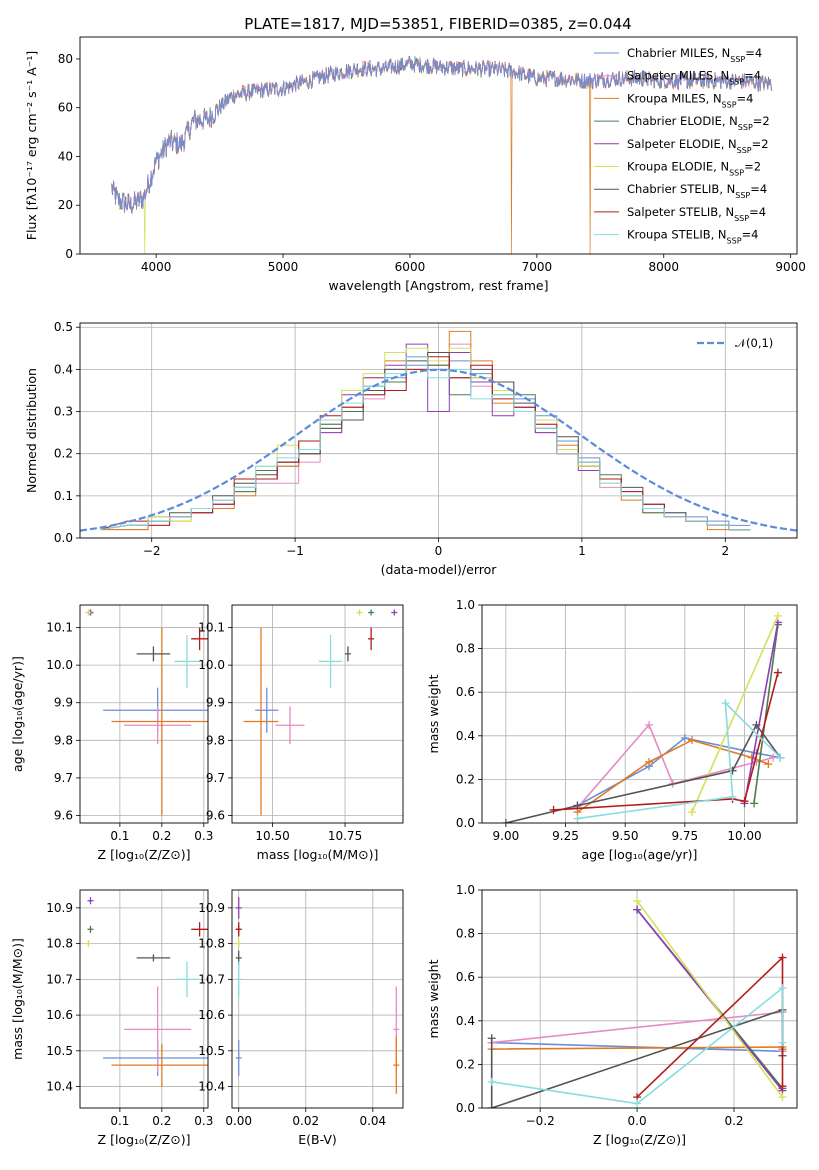  What do you see at coordinates (17, 714) in the screenshot?
I see `y-axis-label: age [log₁₀(age/yr)]` at bounding box center [17, 714].